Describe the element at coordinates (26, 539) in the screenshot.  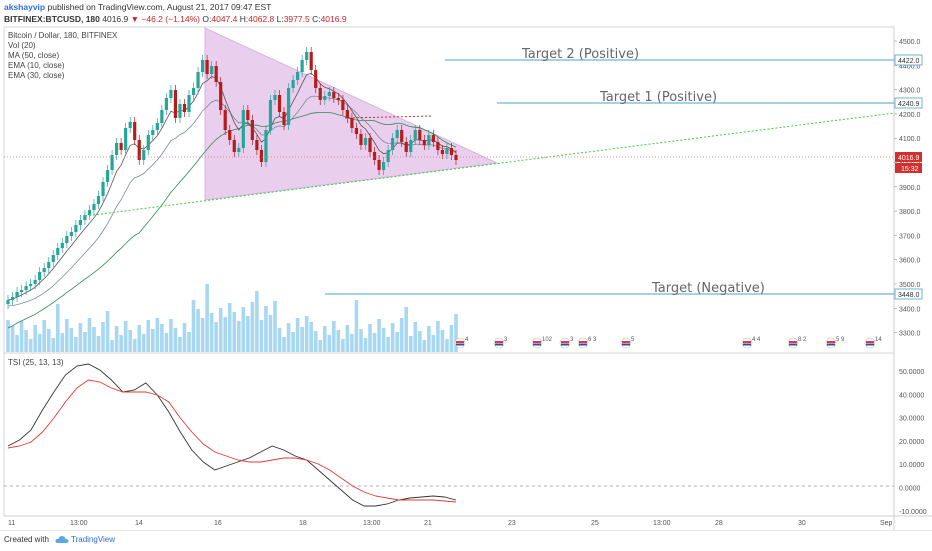
I see `created-with-text: Created with` at that location.